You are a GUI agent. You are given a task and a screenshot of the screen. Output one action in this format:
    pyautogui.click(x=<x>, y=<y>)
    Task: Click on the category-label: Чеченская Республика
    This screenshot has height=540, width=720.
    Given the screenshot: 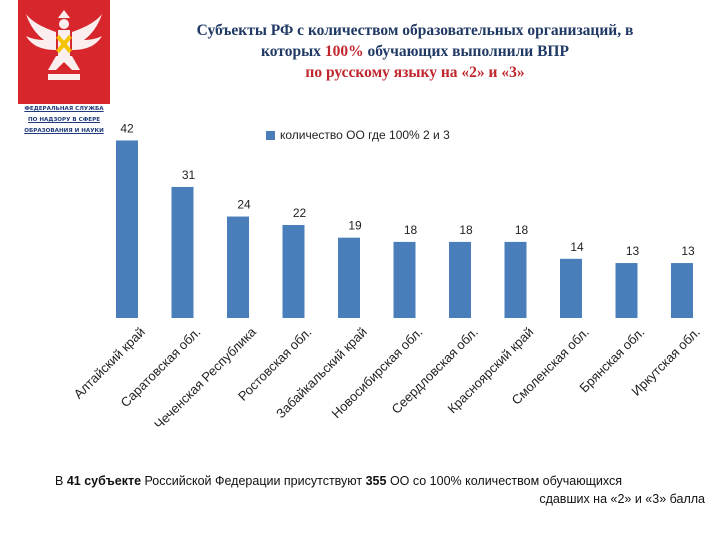 What is the action you would take?
    pyautogui.click(x=205, y=378)
    